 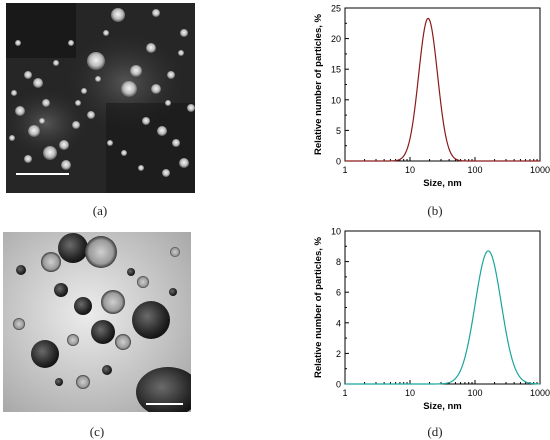 I want to click on panel-label-c: (c), so click(x=97, y=431).